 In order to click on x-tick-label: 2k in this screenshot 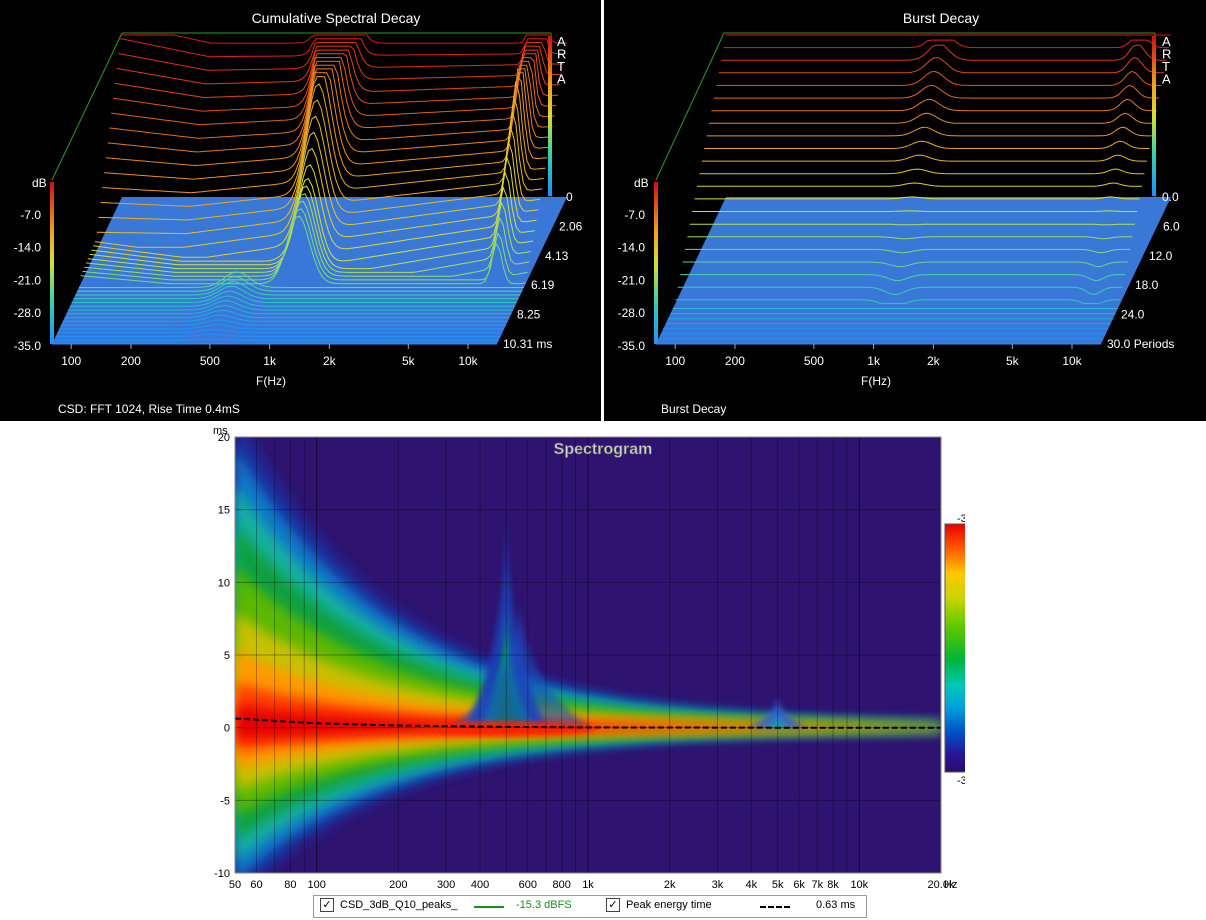, I will do `click(670, 885)`.